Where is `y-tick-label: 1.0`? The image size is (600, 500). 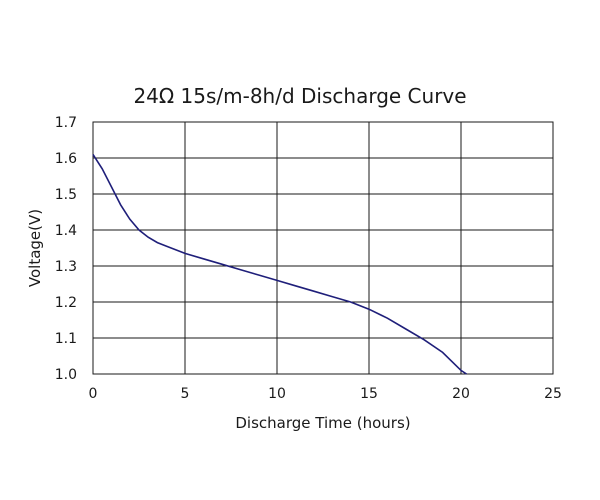
y-tick-label: 1.0 is located at coordinates (66, 375).